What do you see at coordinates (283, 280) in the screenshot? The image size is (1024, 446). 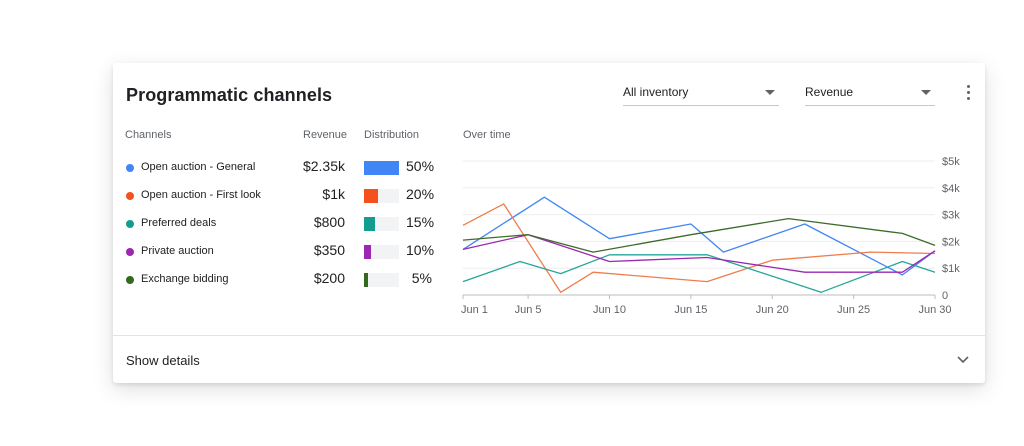 I see `table-row: Exchange bidding $200 5%` at bounding box center [283, 280].